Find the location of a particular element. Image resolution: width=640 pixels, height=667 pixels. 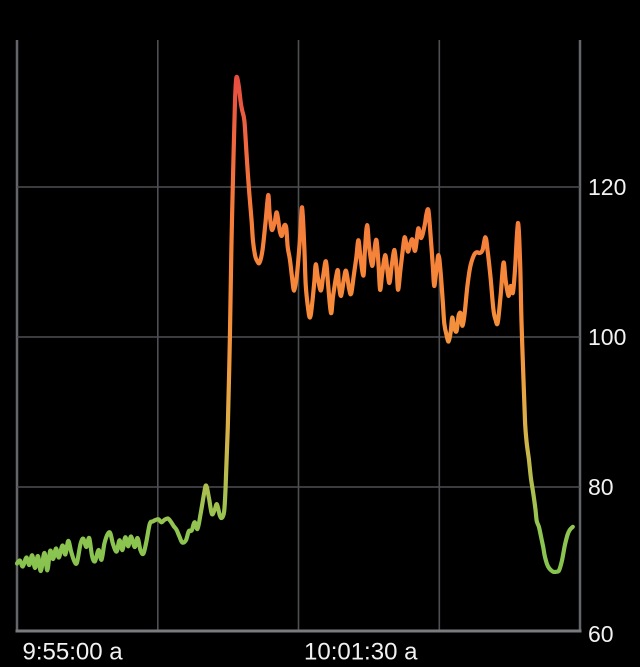

y-axis-label-120: 120 is located at coordinates (607, 187).